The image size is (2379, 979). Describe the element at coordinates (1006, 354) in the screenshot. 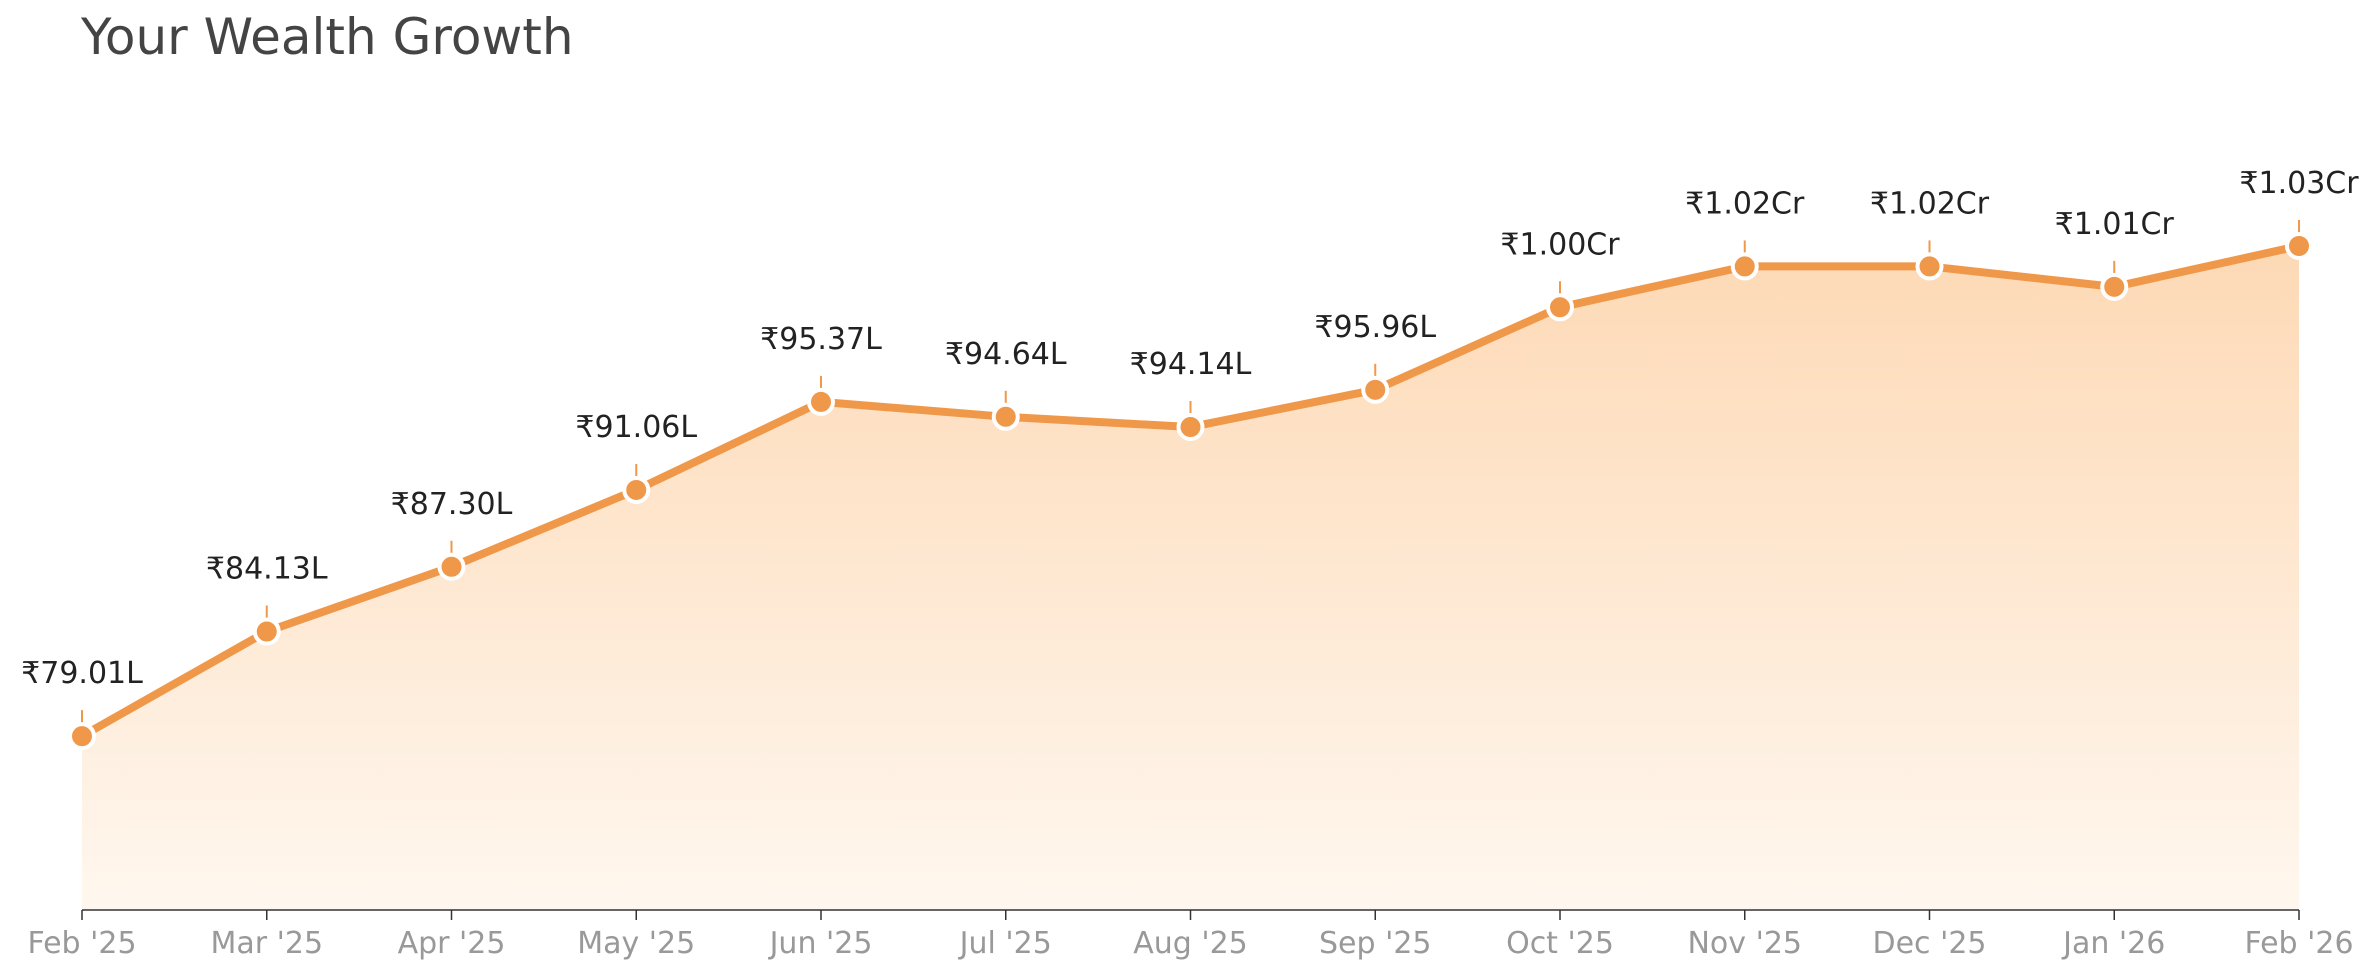

I see `data-label: ₹94.64L` at that location.